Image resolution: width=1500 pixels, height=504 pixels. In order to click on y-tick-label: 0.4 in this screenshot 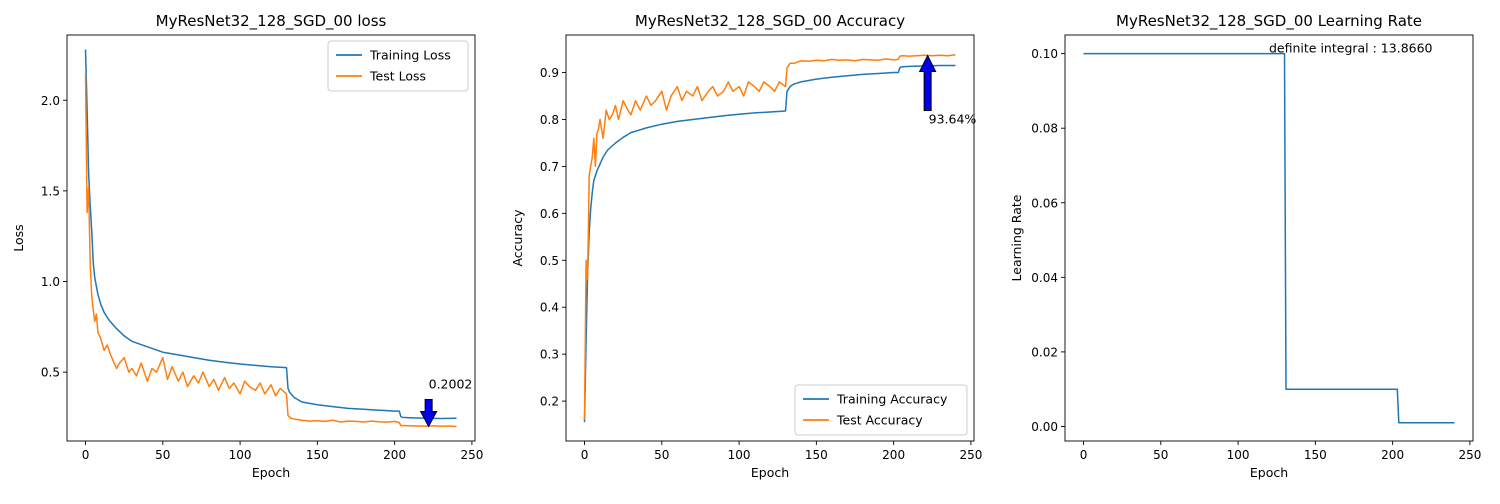, I will do `click(549, 308)`.